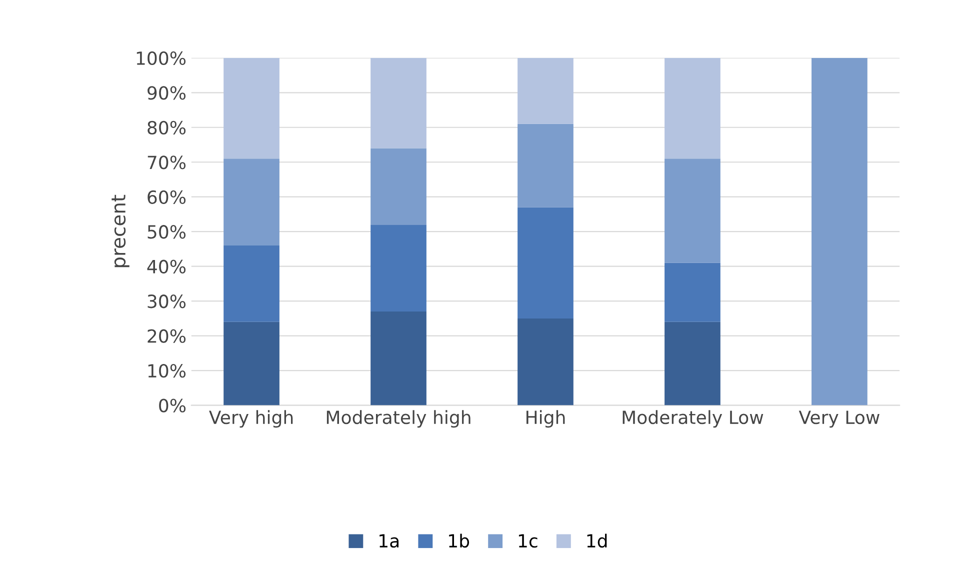  I want to click on x-tick-label: Very Low, so click(839, 419).